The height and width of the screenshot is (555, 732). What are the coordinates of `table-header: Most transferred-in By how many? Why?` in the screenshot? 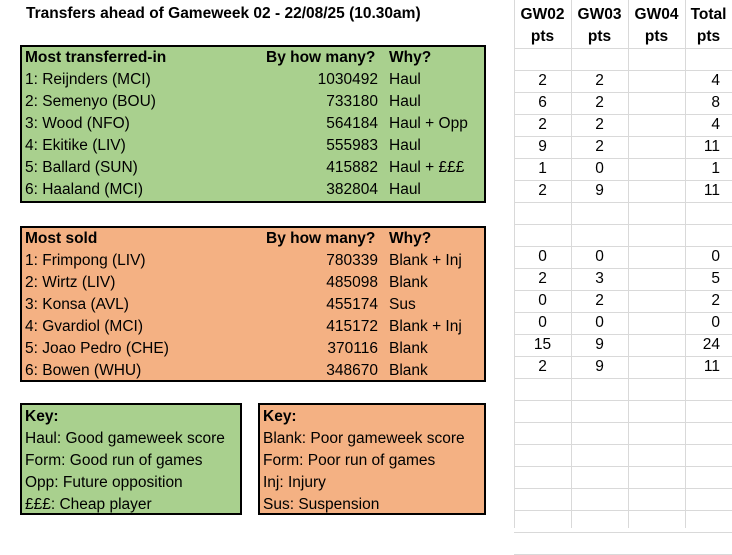 It's located at (253, 58).